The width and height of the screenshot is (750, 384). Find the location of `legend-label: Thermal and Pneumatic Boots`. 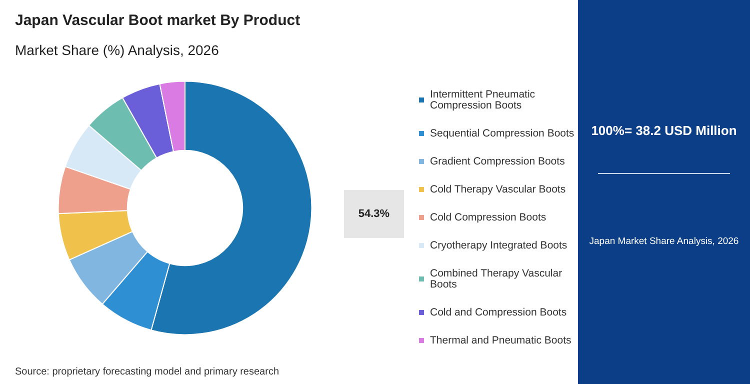

legend-label: Thermal and Pneumatic Boots is located at coordinates (501, 340).